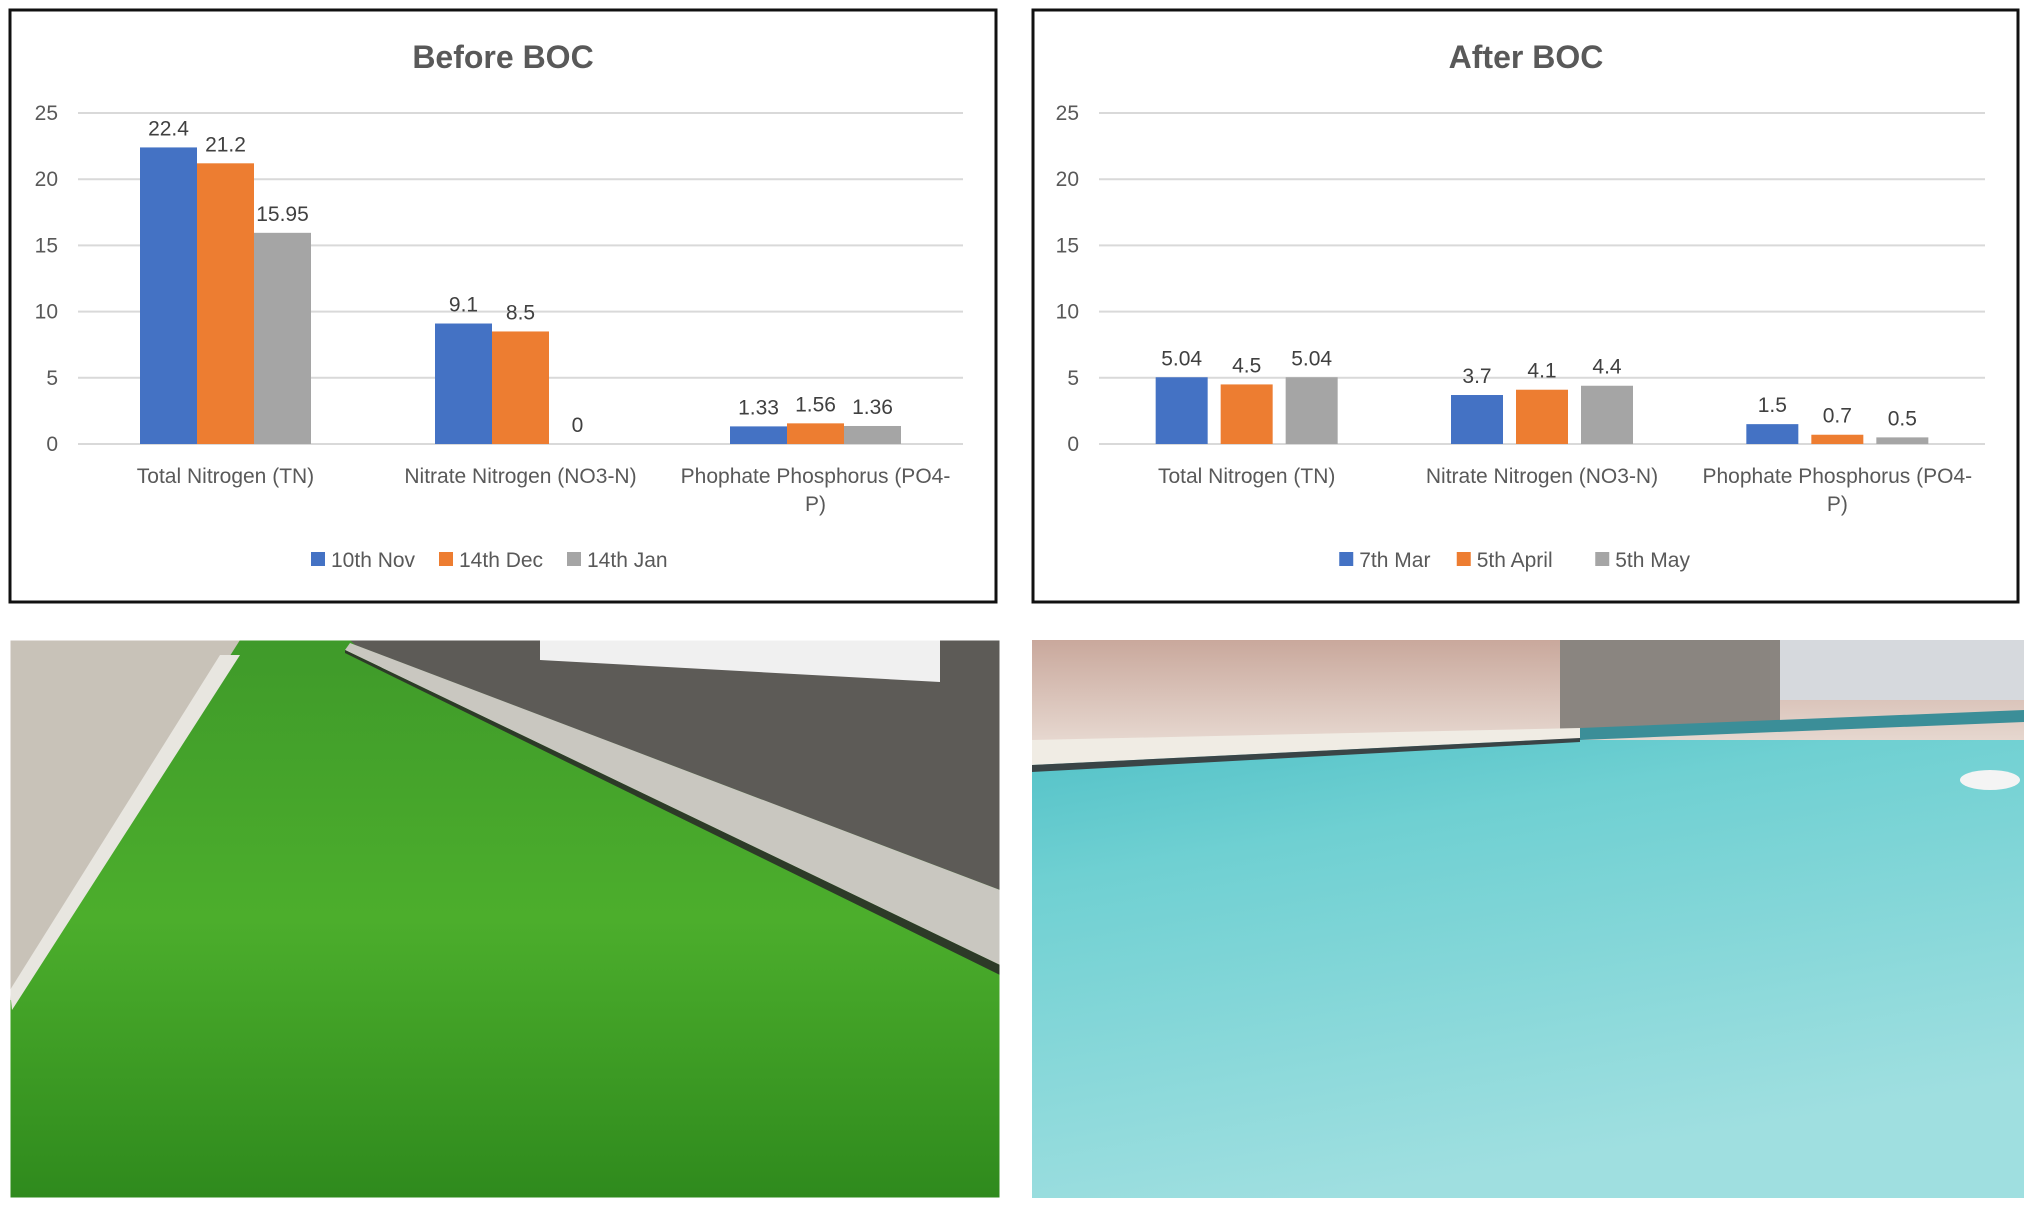 The height and width of the screenshot is (1208, 2030). I want to click on data-label: 4.4, so click(1607, 367).